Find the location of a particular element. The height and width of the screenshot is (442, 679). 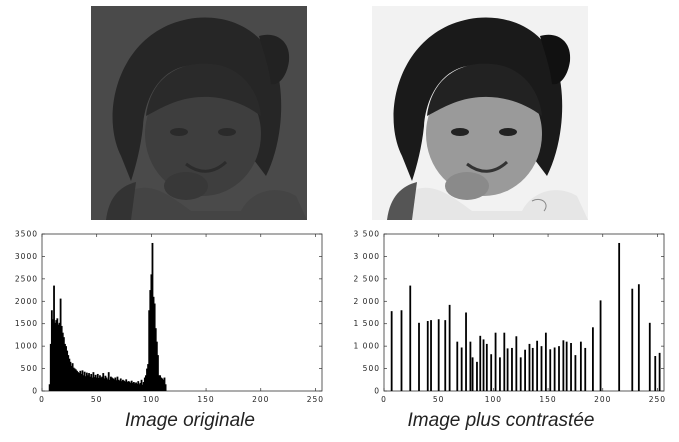

plot-frame is located at coordinates (182, 312).